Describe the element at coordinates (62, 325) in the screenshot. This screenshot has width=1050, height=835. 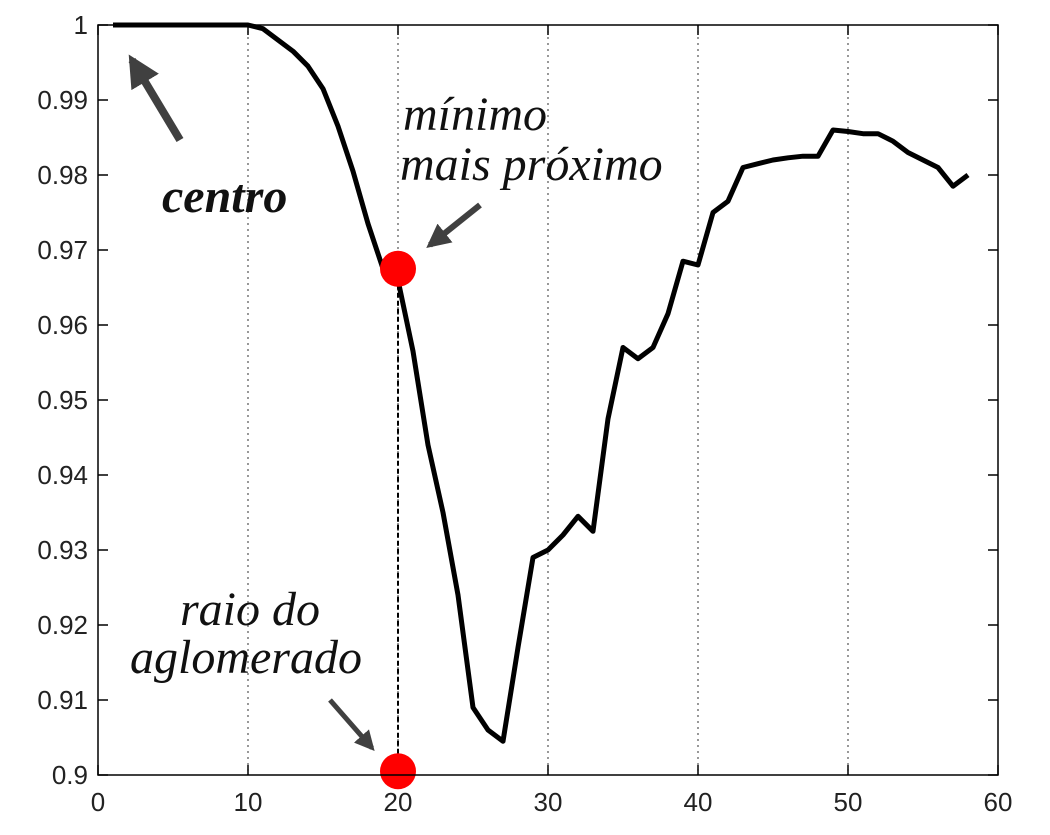
I see `y-tick-label: 0.96` at that location.